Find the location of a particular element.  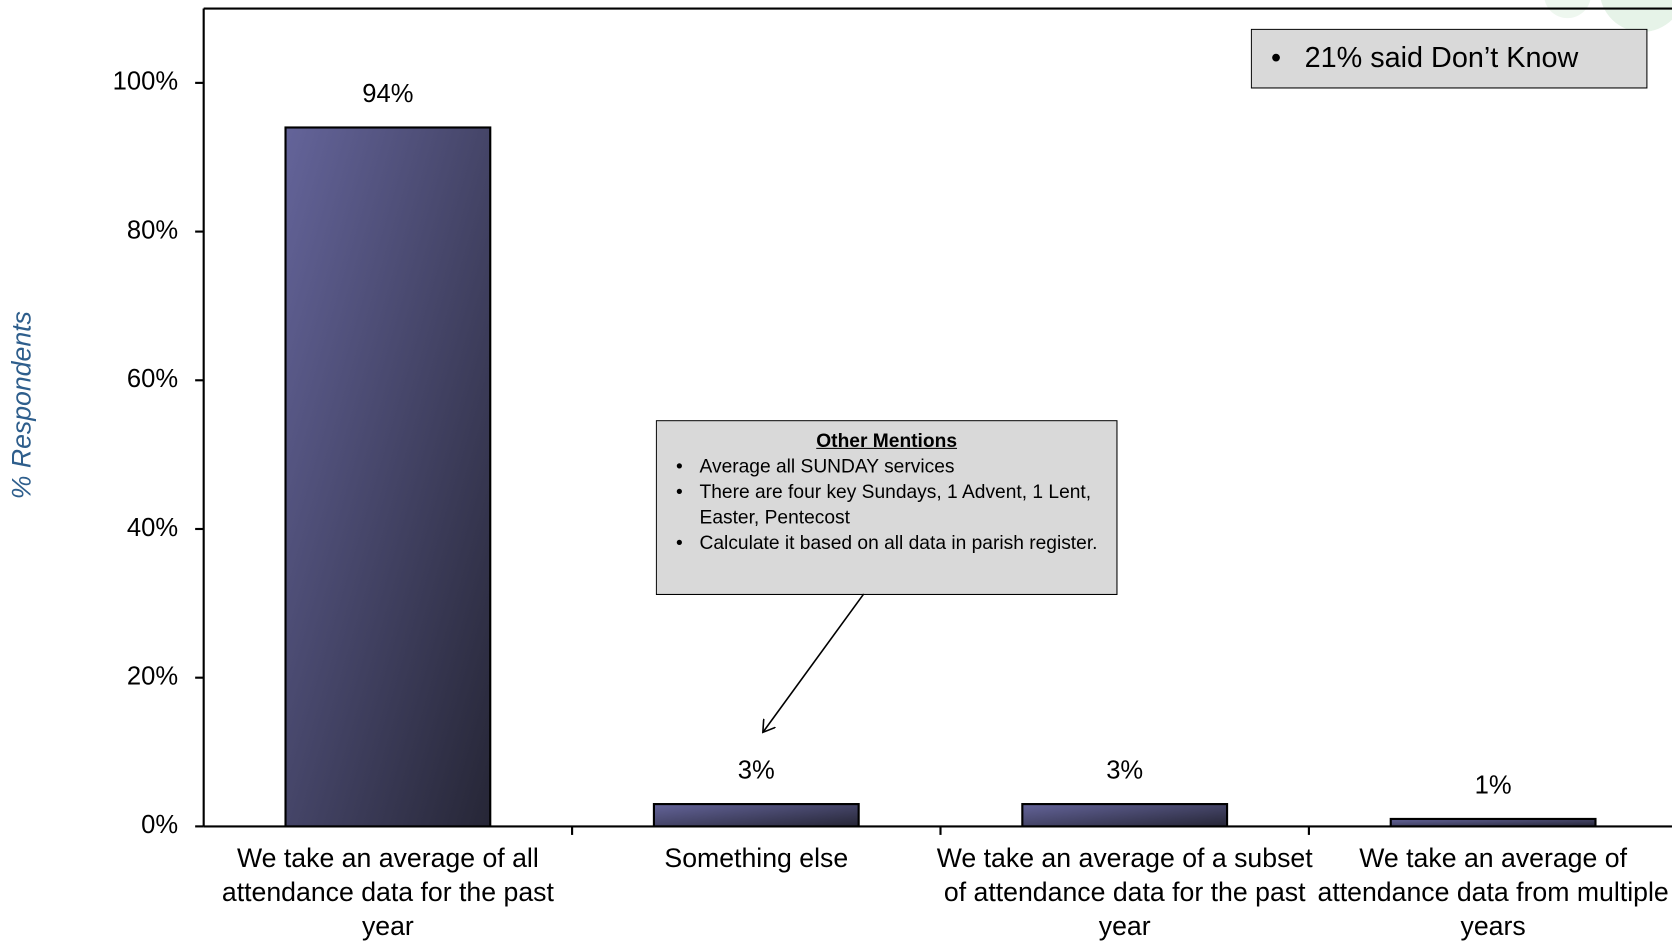

note: 21% said Don’t Know is located at coordinates (1449, 58).